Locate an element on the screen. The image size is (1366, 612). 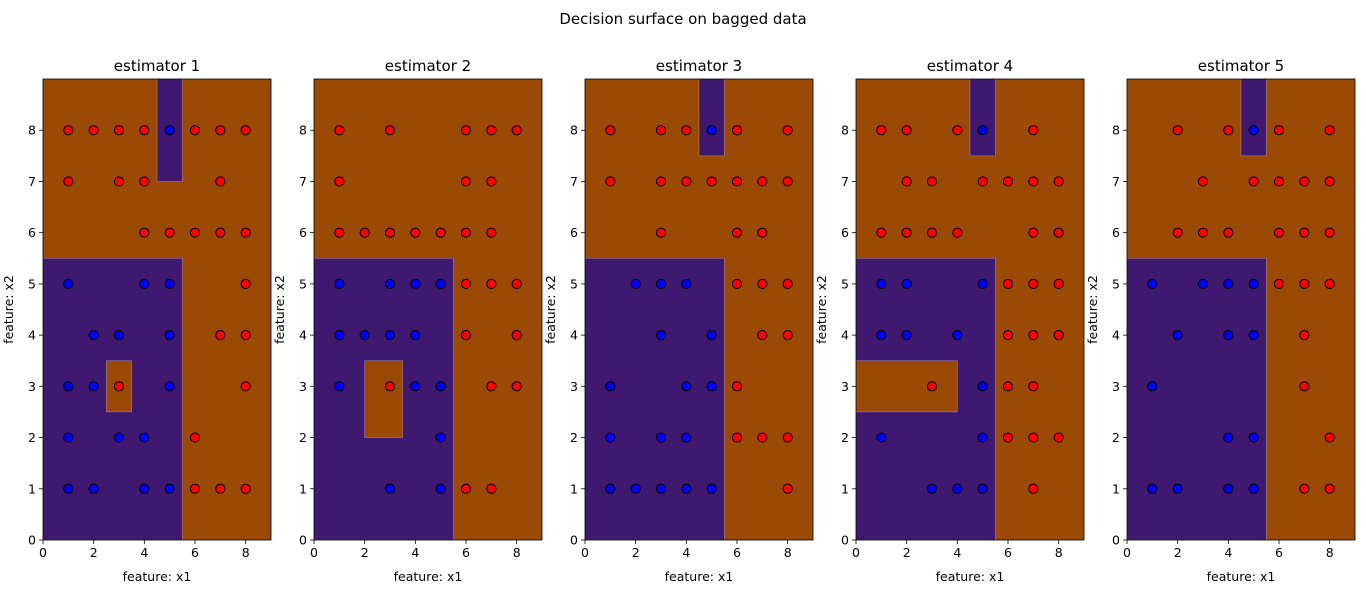
x-tick-label: 8 is located at coordinates (246, 552).